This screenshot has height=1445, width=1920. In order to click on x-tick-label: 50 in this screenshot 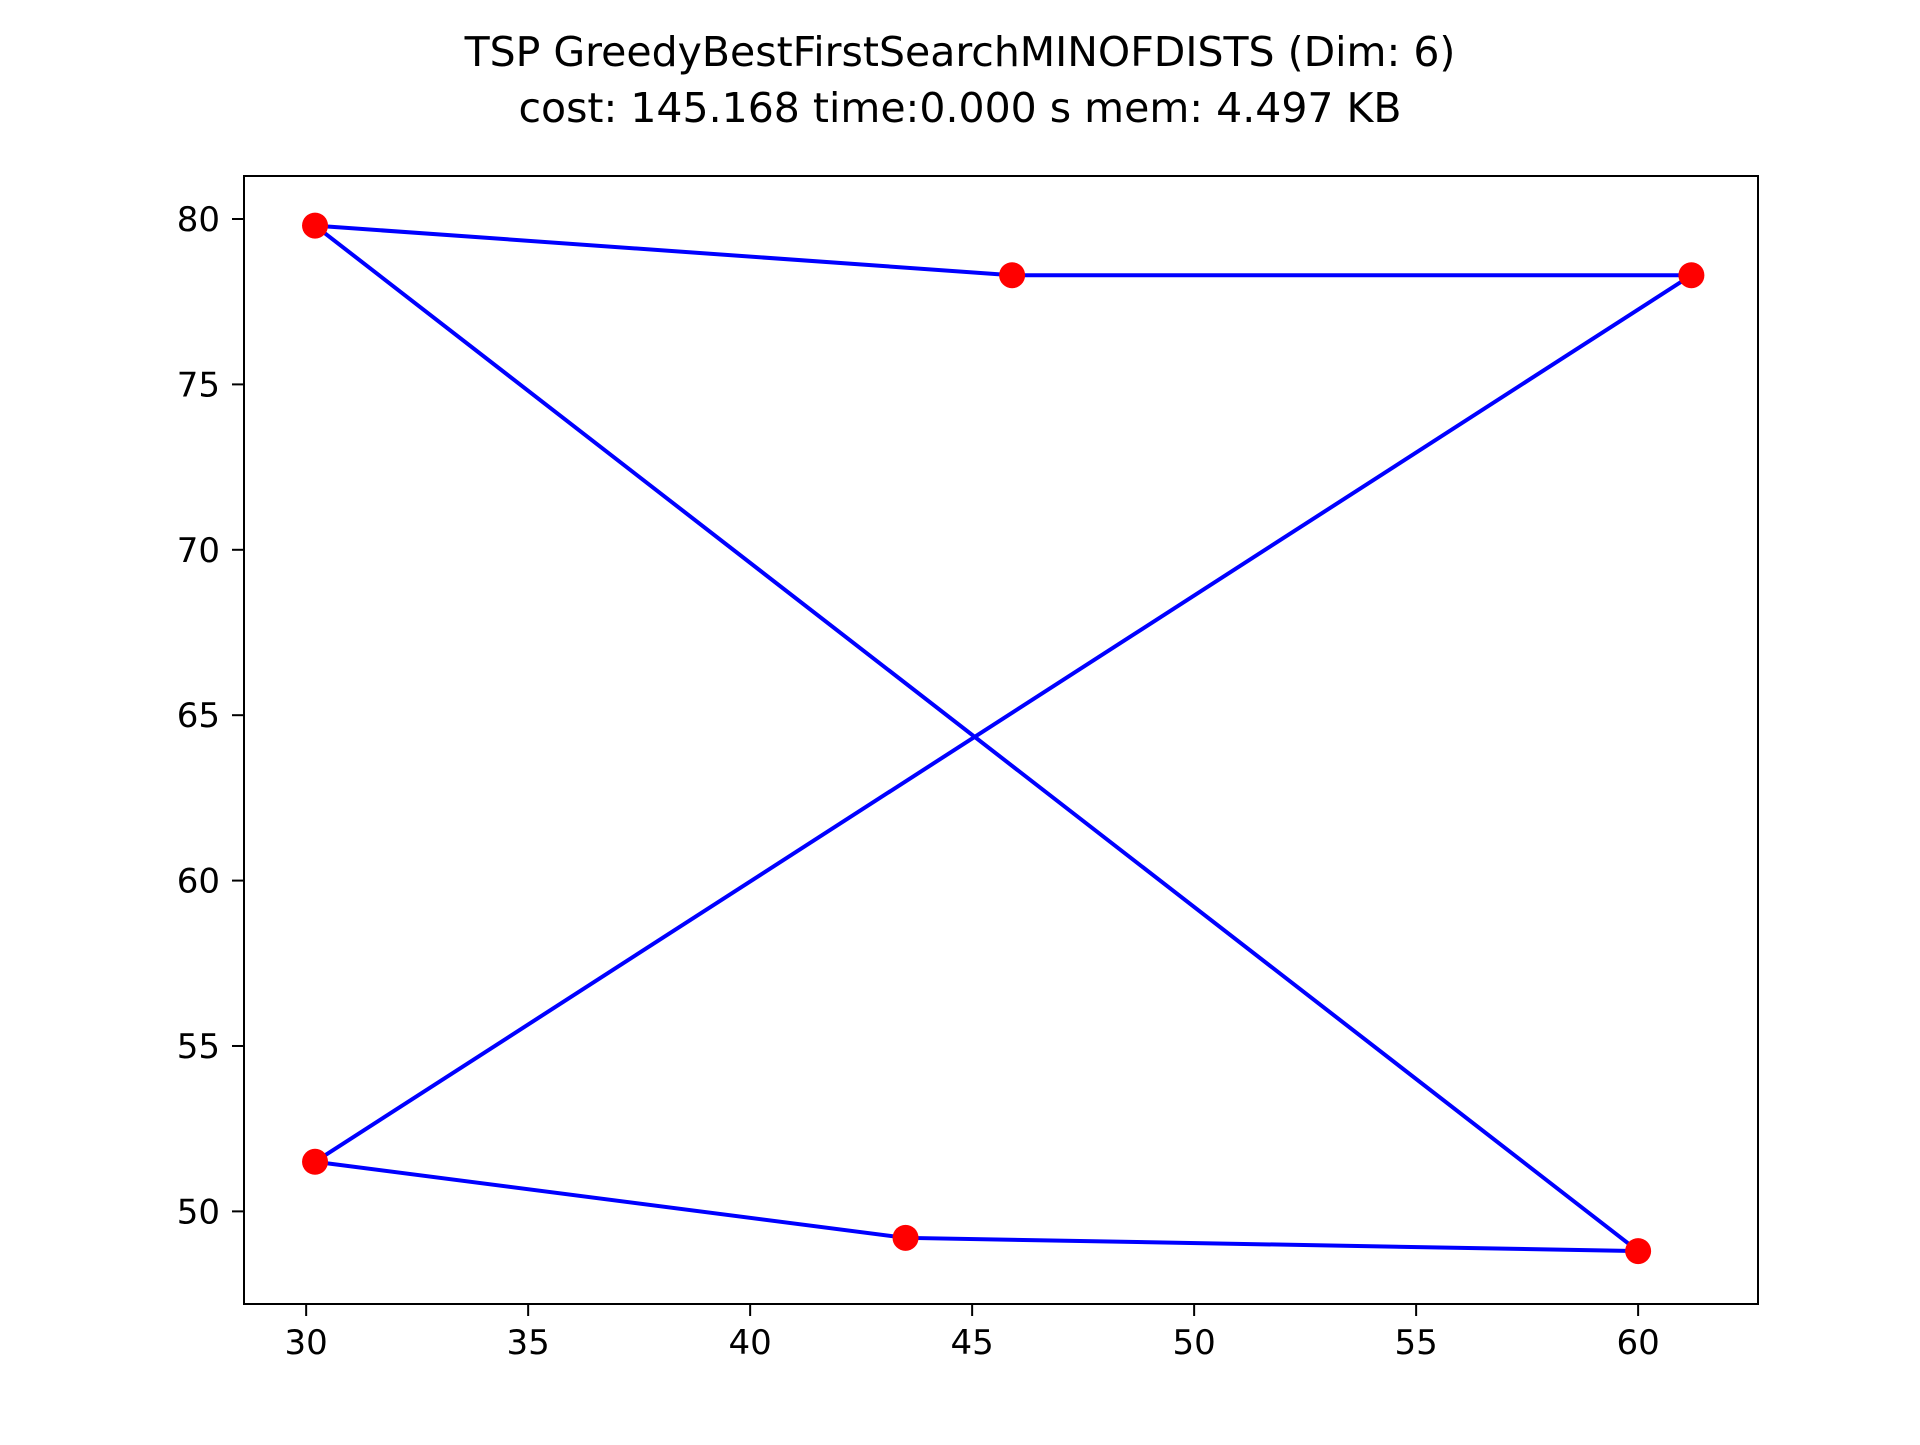, I will do `click(1194, 1343)`.